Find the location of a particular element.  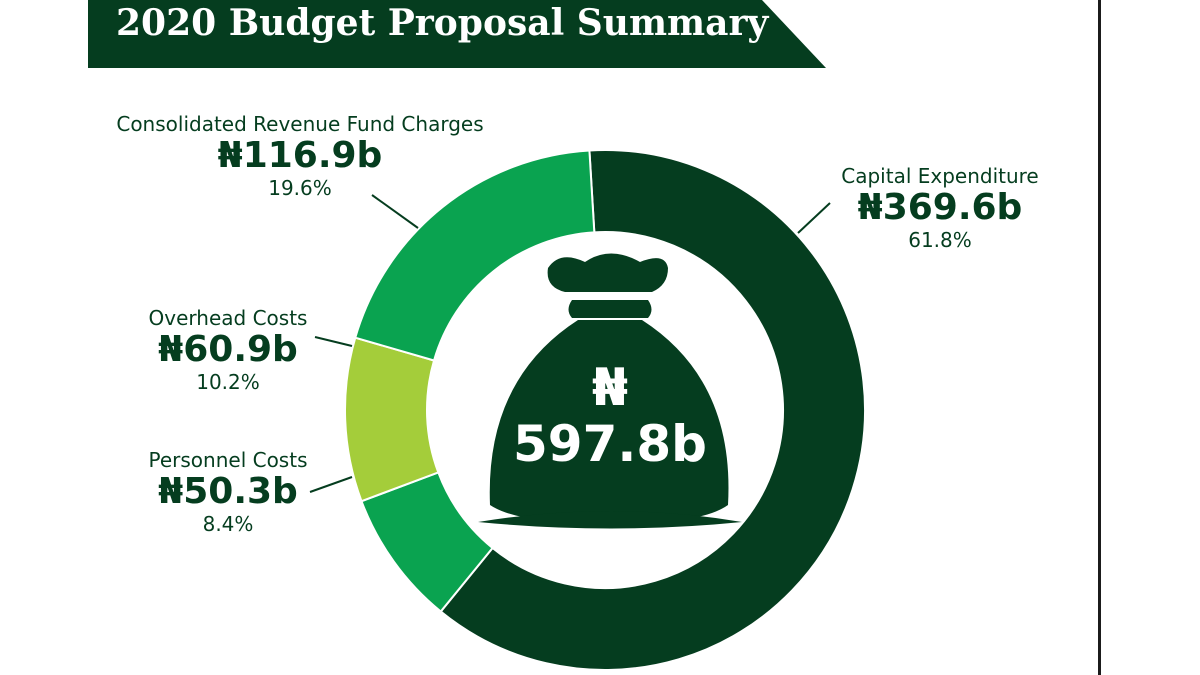

label-personnel-costs: Personnel Costs ₦50.3b 8.4% is located at coordinates (228, 492).